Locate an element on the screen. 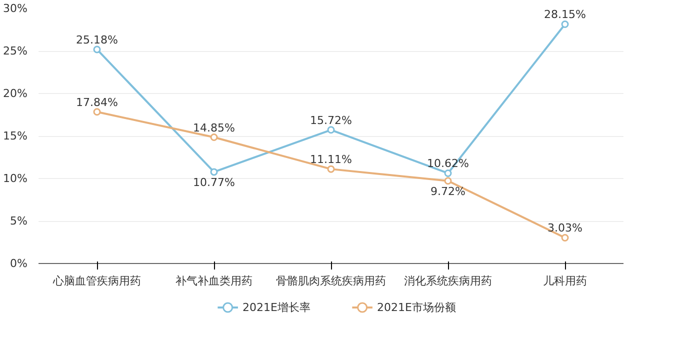  data-label: 14.85% is located at coordinates (214, 127).